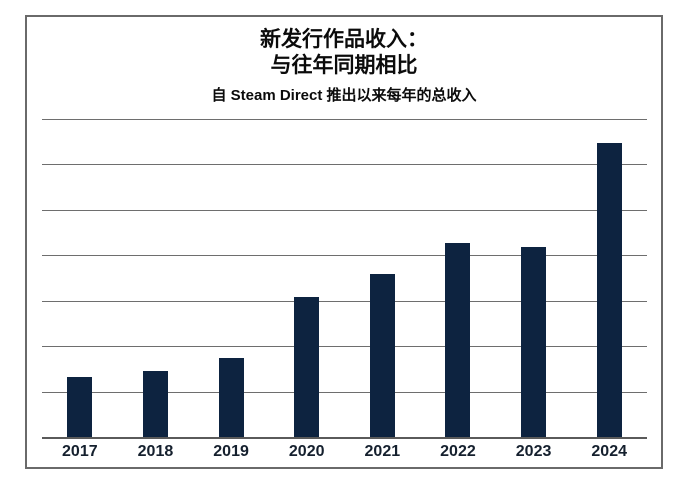 Image resolution: width=688 pixels, height=486 pixels. What do you see at coordinates (609, 289) in the screenshot?
I see `bar-2024` at bounding box center [609, 289].